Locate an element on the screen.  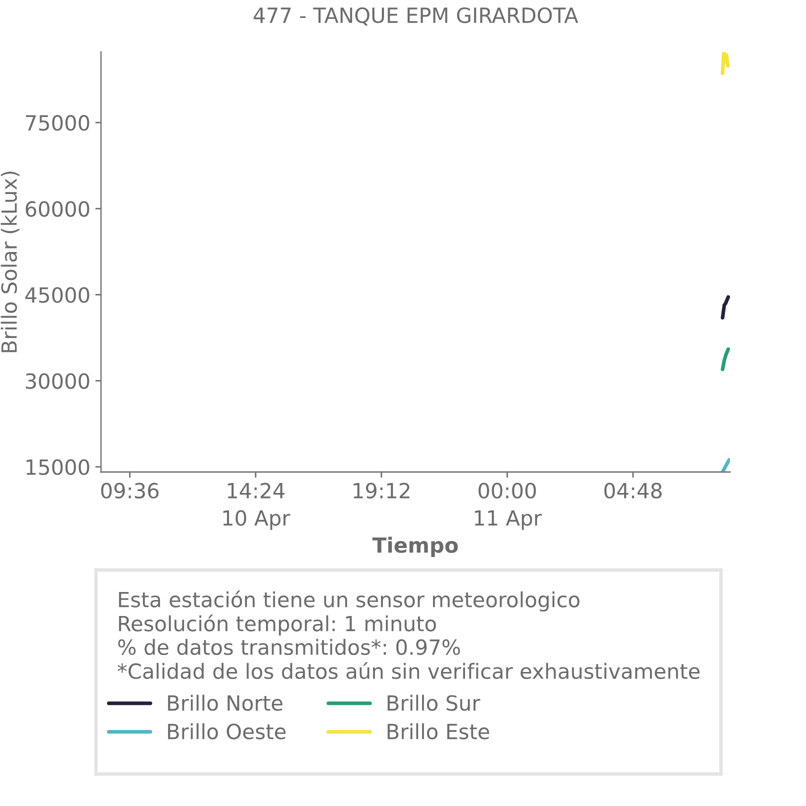
x-tick-label: 19:12 is located at coordinates (382, 490).